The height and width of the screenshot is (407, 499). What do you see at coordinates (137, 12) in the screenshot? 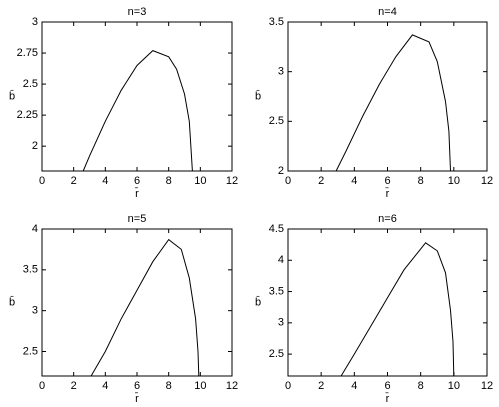
I see `subplot-title: n=3` at bounding box center [137, 12].